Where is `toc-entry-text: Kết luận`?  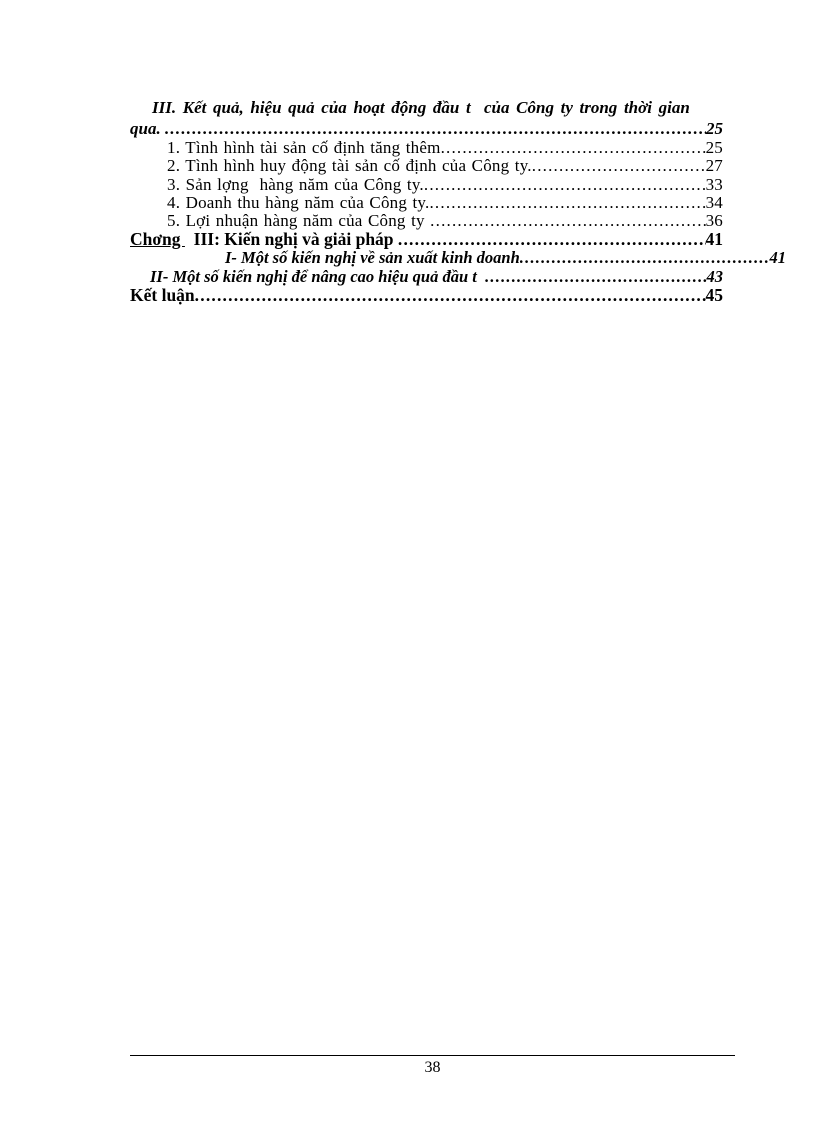 toc-entry-text: Kết luận is located at coordinates (162, 294).